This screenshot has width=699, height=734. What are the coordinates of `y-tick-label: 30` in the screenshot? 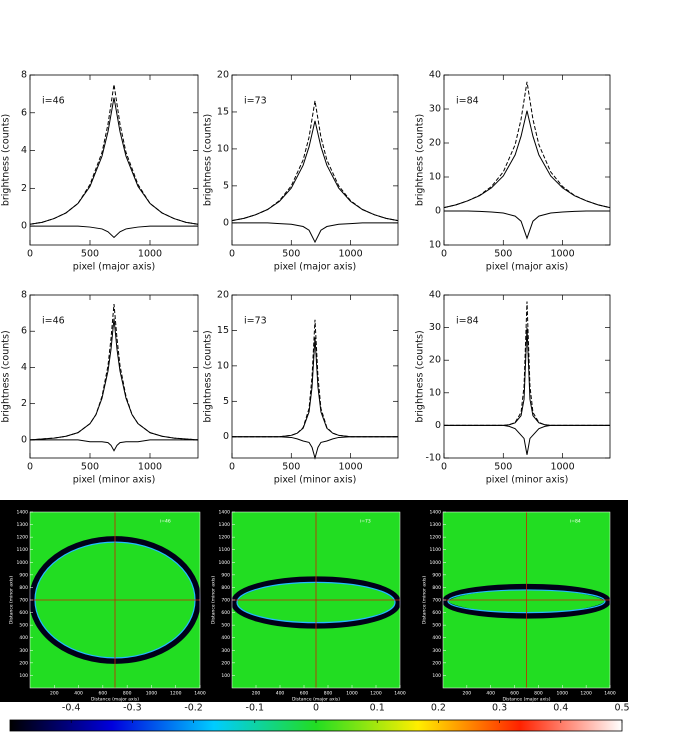 It's located at (435, 109).